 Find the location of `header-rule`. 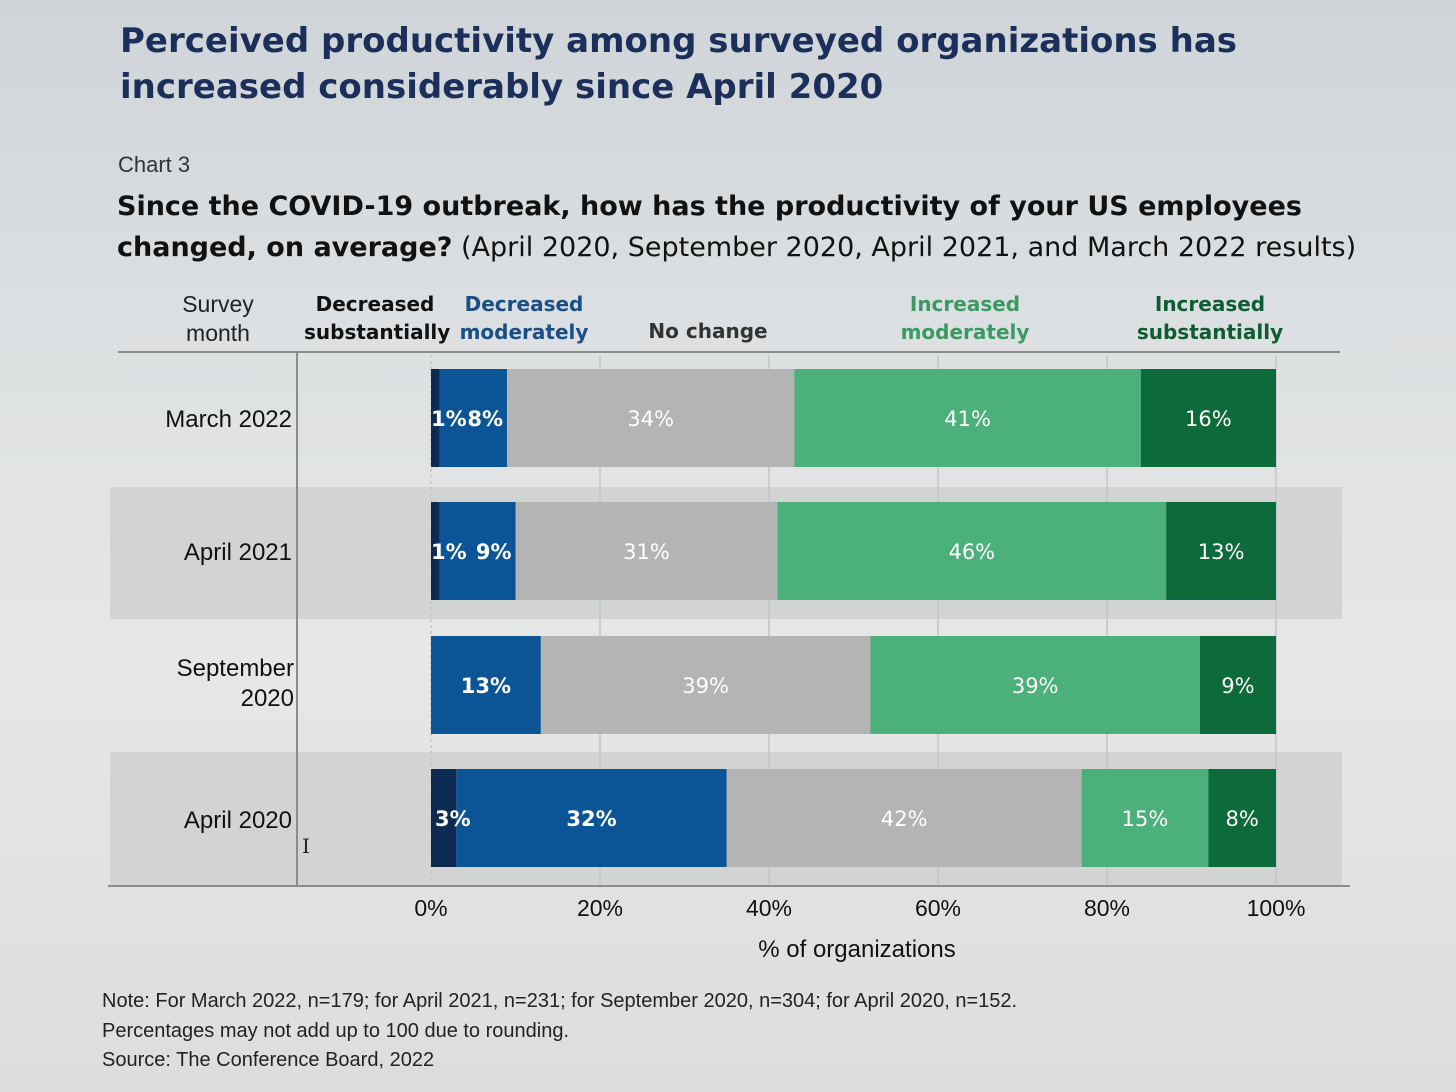

header-rule is located at coordinates (729, 352).